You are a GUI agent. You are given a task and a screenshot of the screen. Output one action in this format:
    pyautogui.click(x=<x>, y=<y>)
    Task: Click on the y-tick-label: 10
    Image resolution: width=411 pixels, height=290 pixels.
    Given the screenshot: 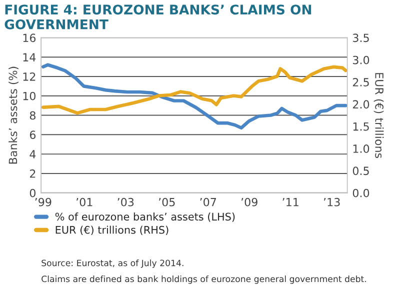 What is the action you would take?
    pyautogui.click(x=29, y=96)
    